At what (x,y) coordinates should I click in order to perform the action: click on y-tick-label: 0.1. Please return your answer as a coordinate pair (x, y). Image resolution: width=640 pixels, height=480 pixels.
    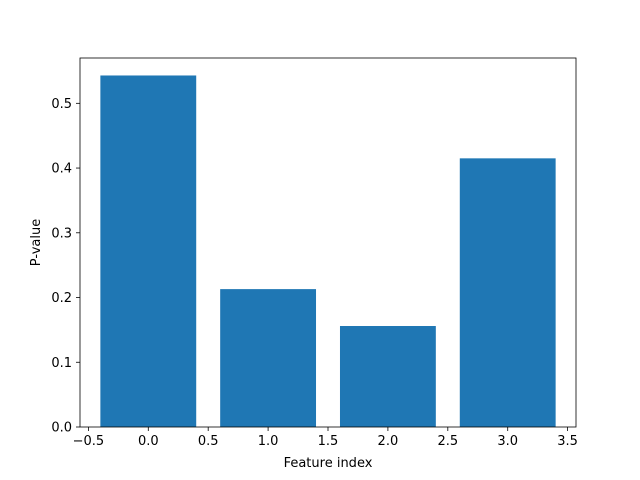
    Looking at the image, I should click on (61, 363).